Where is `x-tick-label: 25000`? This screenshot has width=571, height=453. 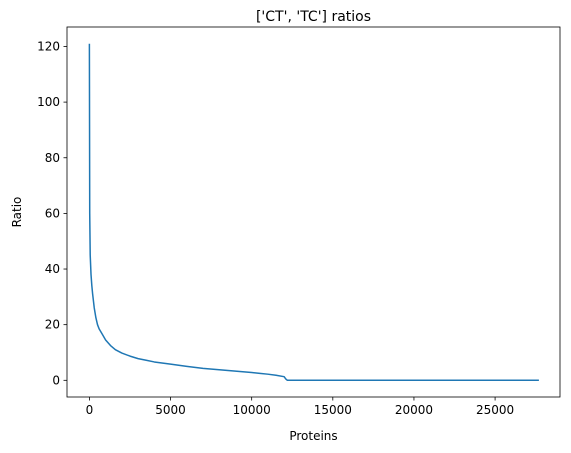
x-tick-label: 25000 is located at coordinates (495, 410).